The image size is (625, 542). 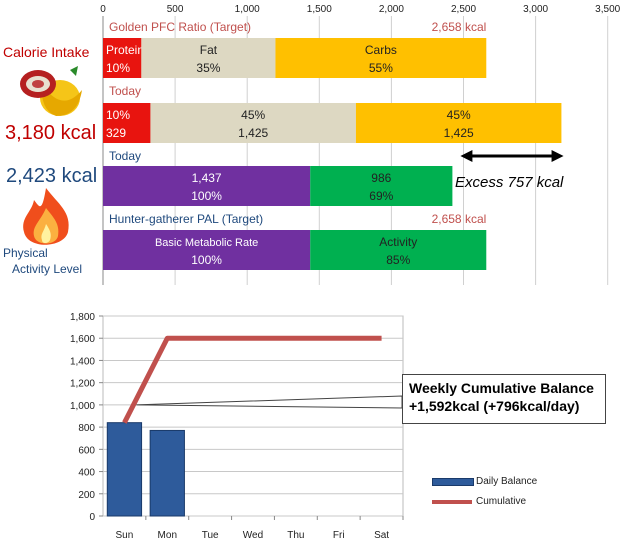 What do you see at coordinates (381, 68) in the screenshot?
I see `segment-label: 55%` at bounding box center [381, 68].